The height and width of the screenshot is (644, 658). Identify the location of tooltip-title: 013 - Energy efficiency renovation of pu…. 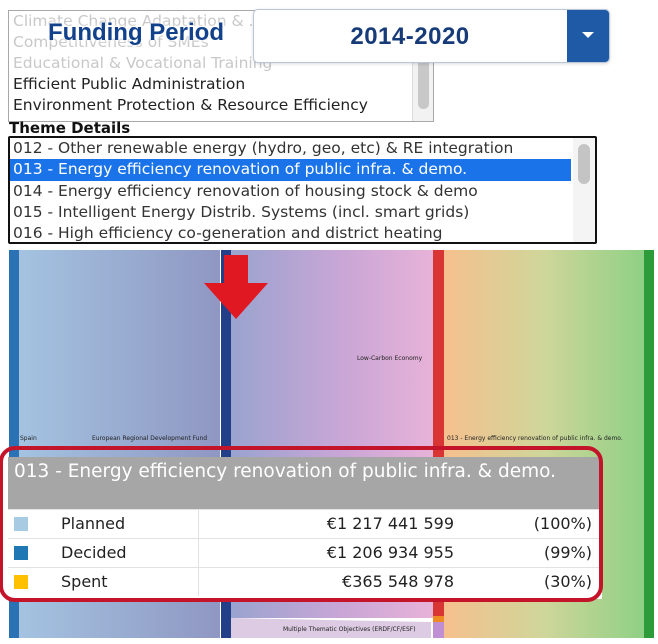
(285, 471).